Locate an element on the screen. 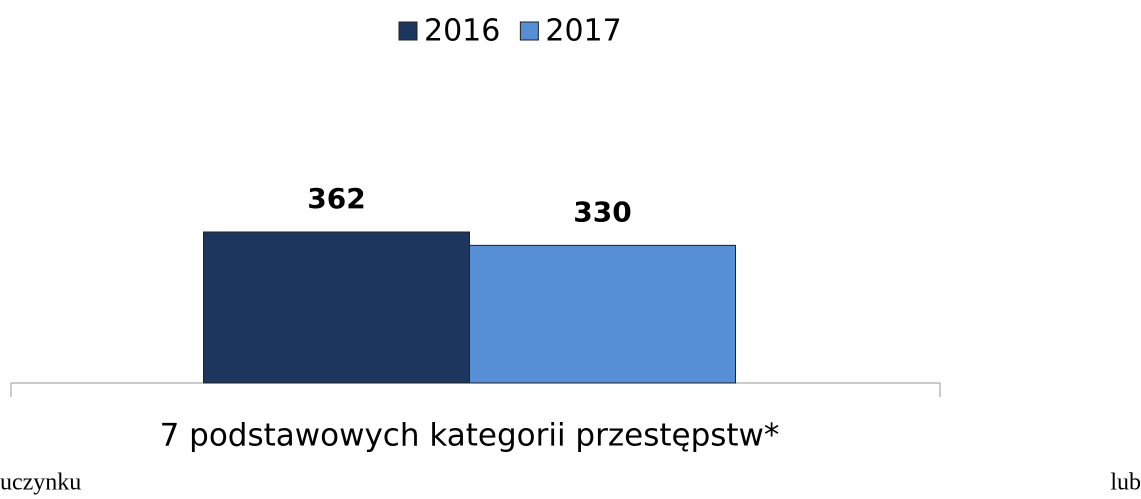 The image size is (1141, 499). text-fragment: lub is located at coordinates (1125, 483).